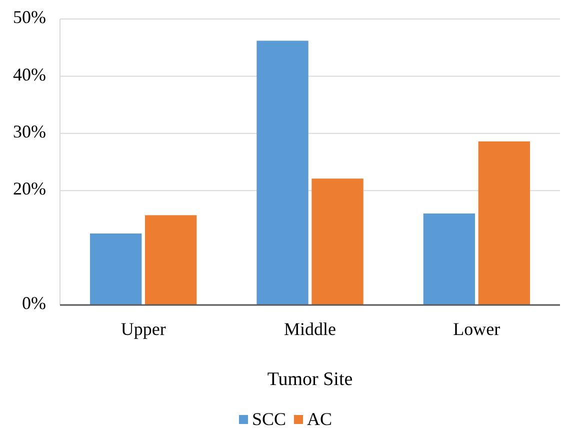 This screenshot has height=440, width=568. Describe the element at coordinates (310, 329) in the screenshot. I see `x-tick-label: Middle` at that location.